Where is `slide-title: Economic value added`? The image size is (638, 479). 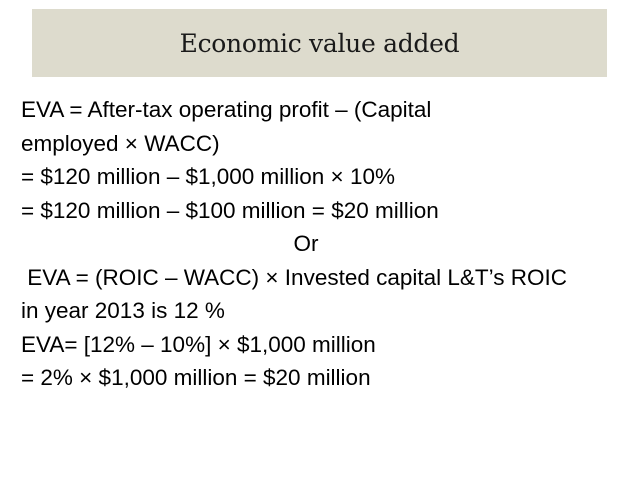 slide-title: Economic value added is located at coordinates (319, 43).